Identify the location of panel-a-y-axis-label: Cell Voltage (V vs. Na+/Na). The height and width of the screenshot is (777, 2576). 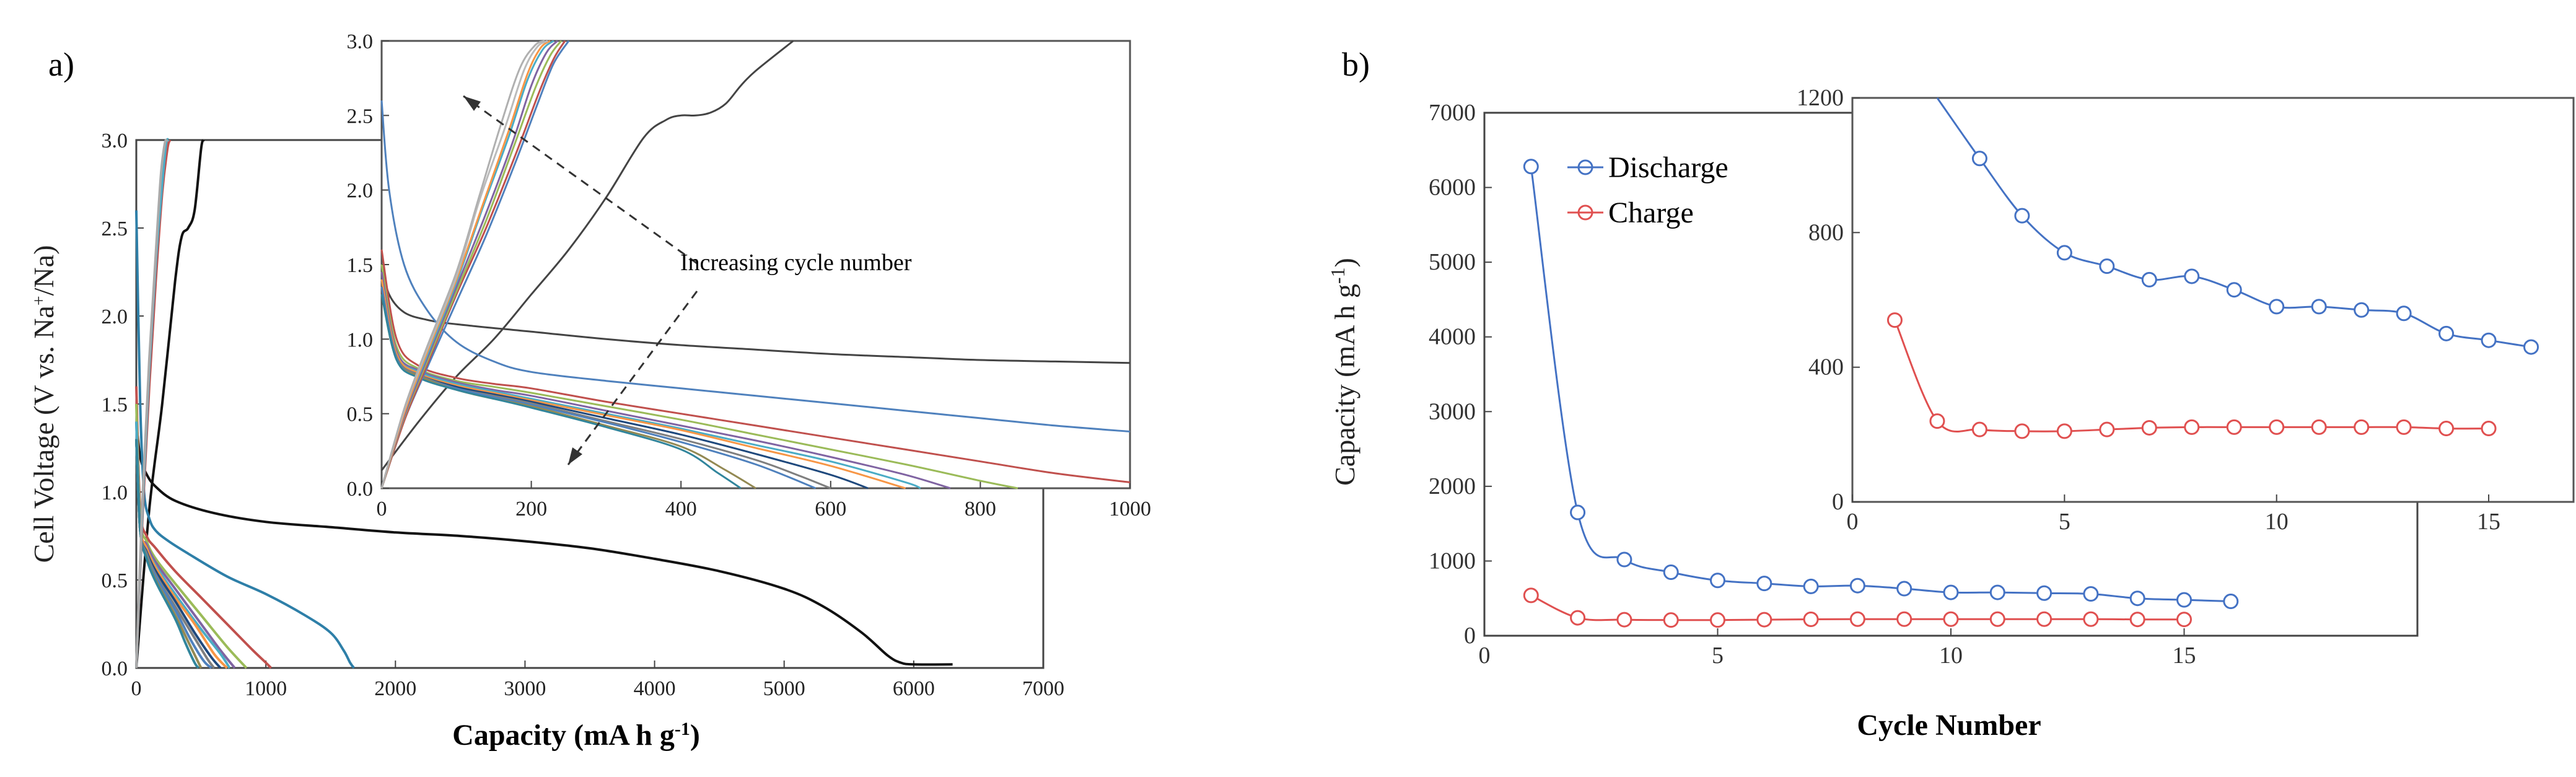
(43, 404).